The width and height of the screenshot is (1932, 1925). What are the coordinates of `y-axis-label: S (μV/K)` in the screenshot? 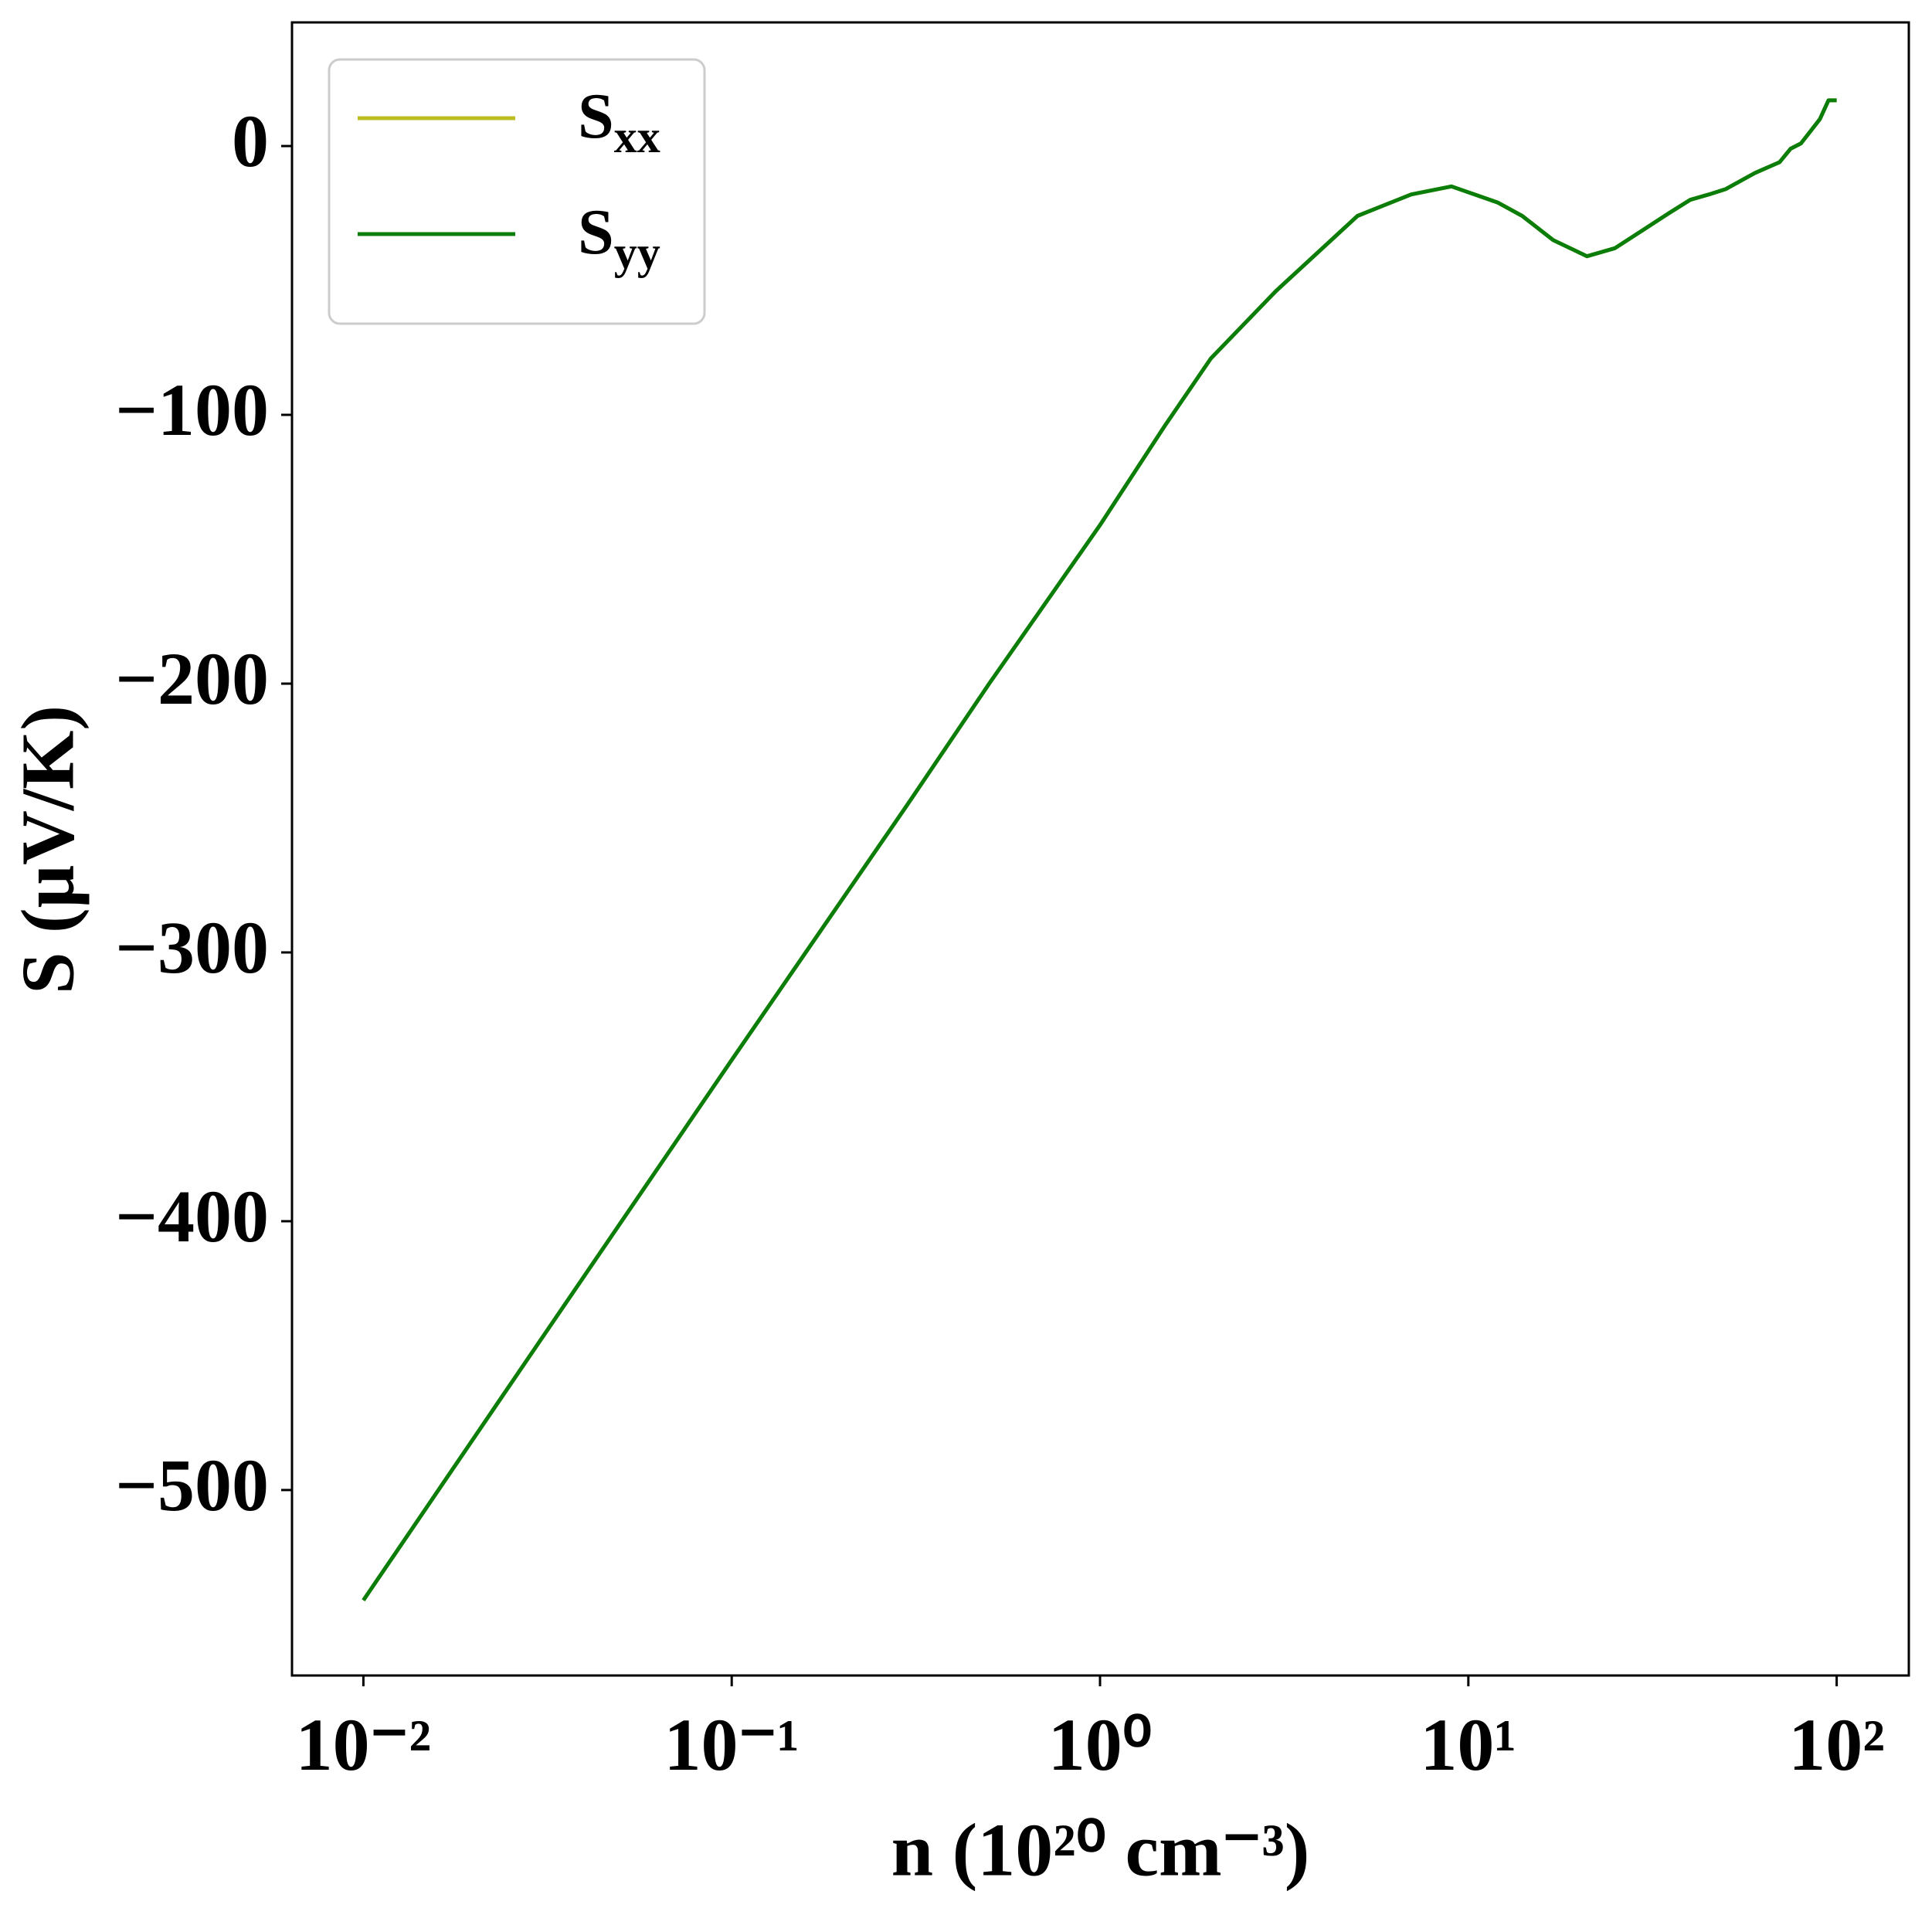 It's located at (48, 849).